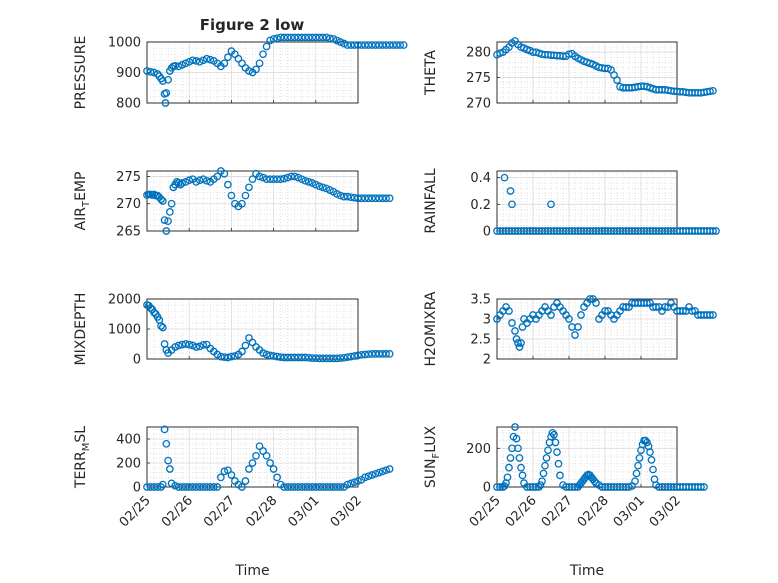 The width and height of the screenshot is (778, 583). I want to click on y-tick-label: 0.2, so click(480, 205).